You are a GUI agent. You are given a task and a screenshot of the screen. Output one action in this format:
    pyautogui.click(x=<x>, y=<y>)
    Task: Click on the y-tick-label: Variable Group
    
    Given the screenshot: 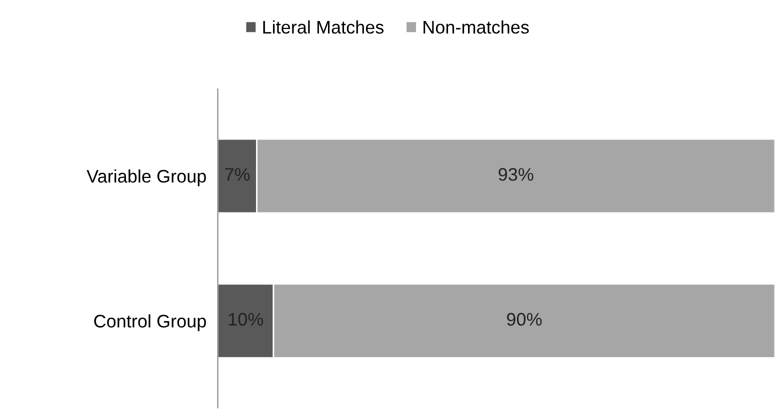 What is the action you would take?
    pyautogui.click(x=146, y=177)
    